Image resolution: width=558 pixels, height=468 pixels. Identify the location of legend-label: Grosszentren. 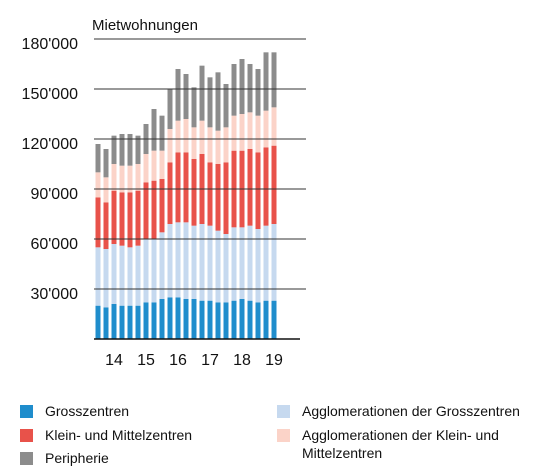
(87, 411).